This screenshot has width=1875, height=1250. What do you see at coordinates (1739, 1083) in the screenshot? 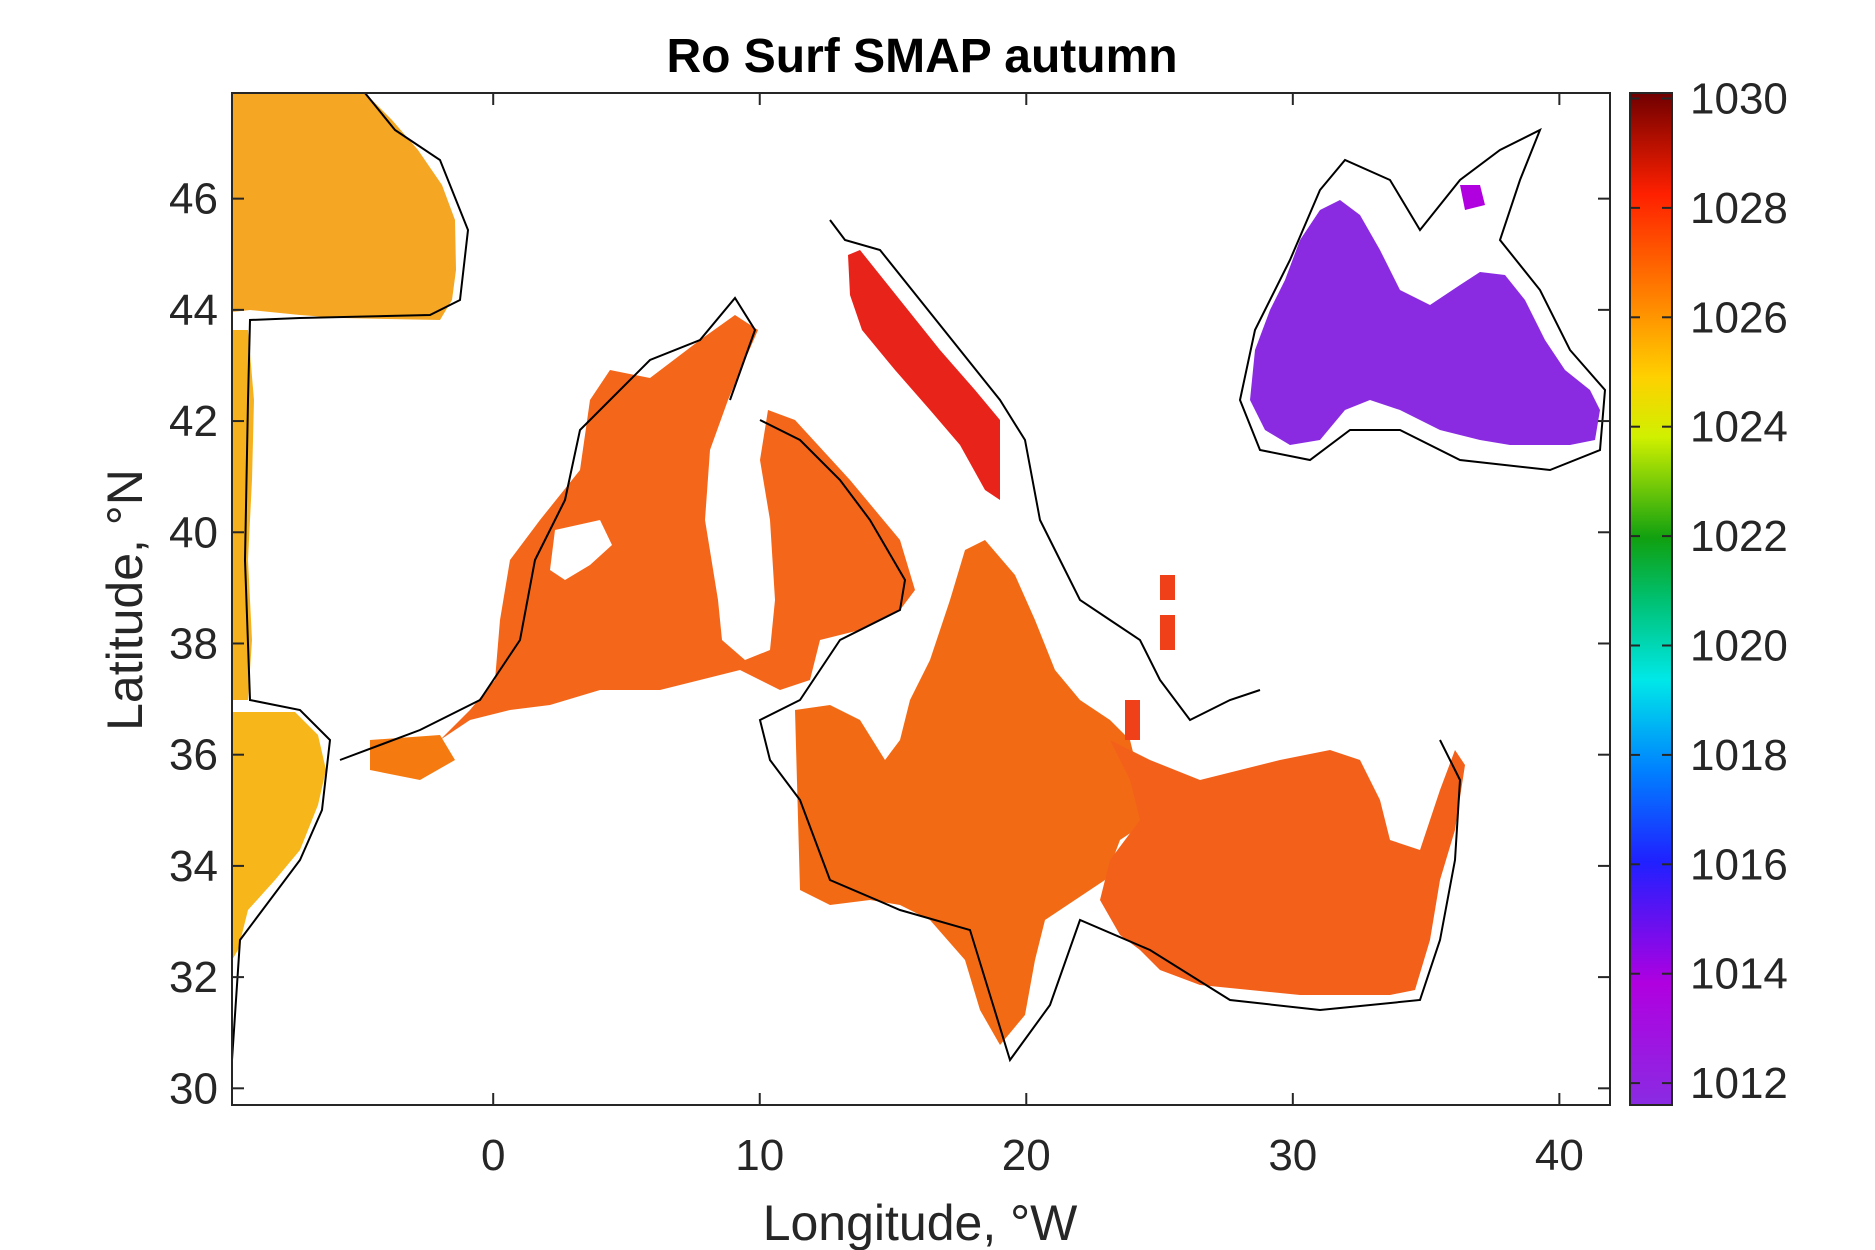
I see `colorbar-tick-label: 1012` at bounding box center [1739, 1083].